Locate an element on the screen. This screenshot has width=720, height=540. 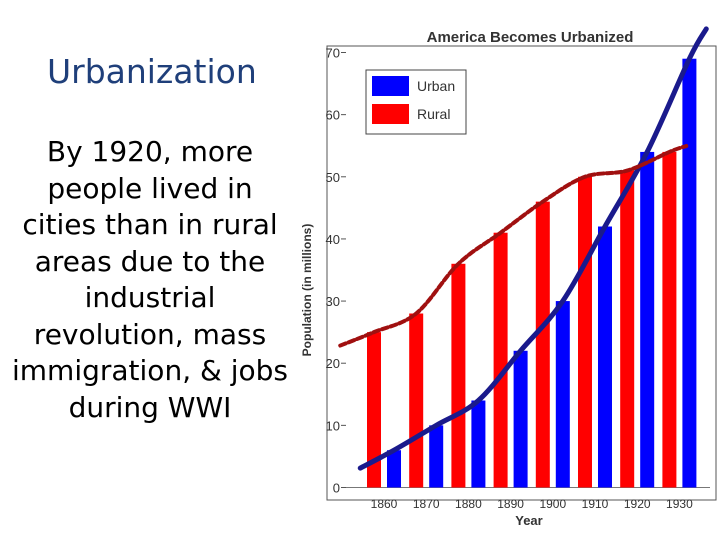
x-tick-label: 1880 is located at coordinates (468, 504).